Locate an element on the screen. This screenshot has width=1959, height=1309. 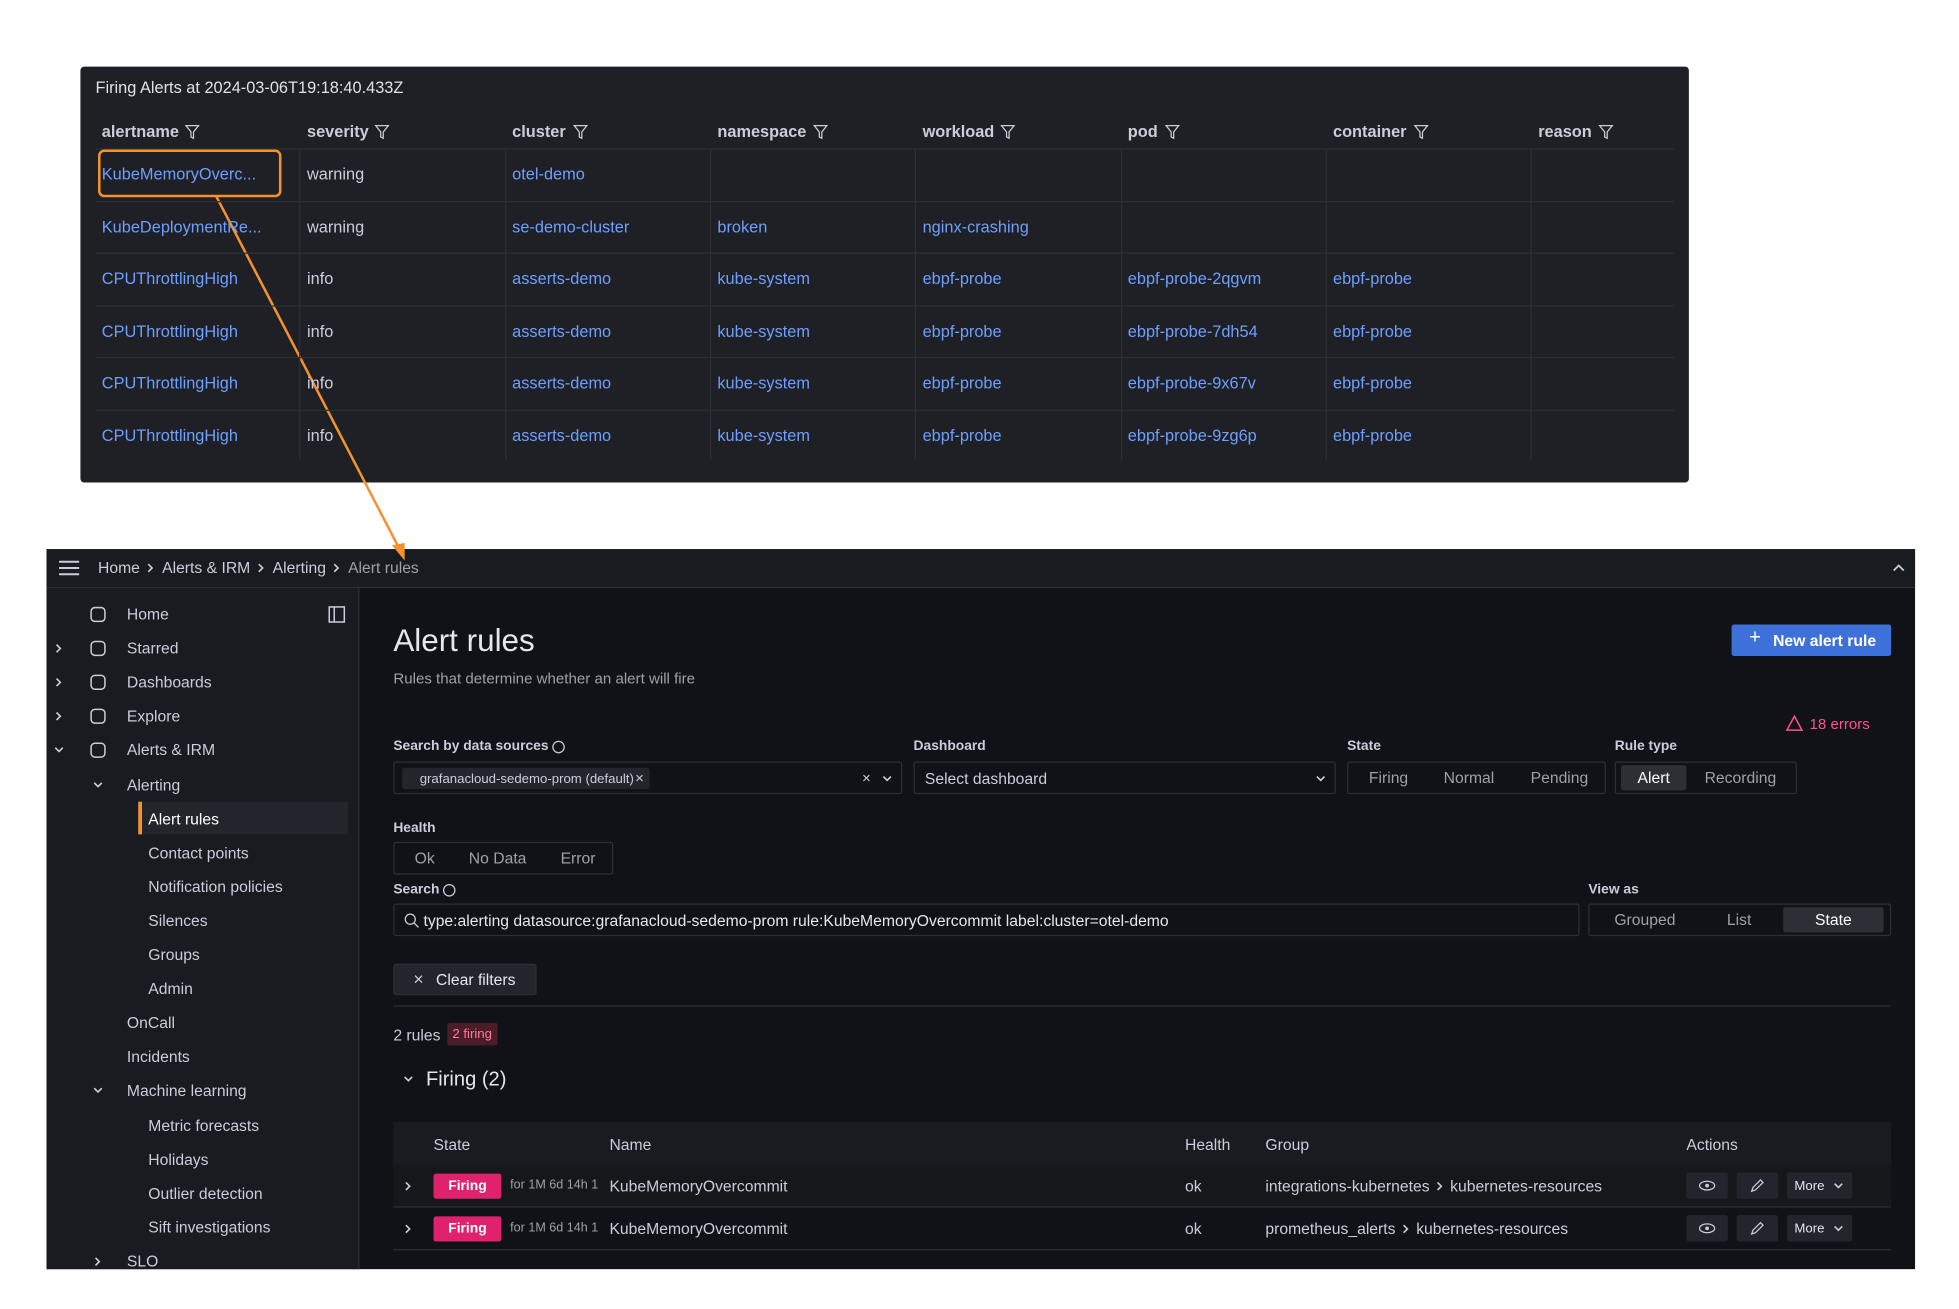
collapse-icon is located at coordinates (1898, 568).